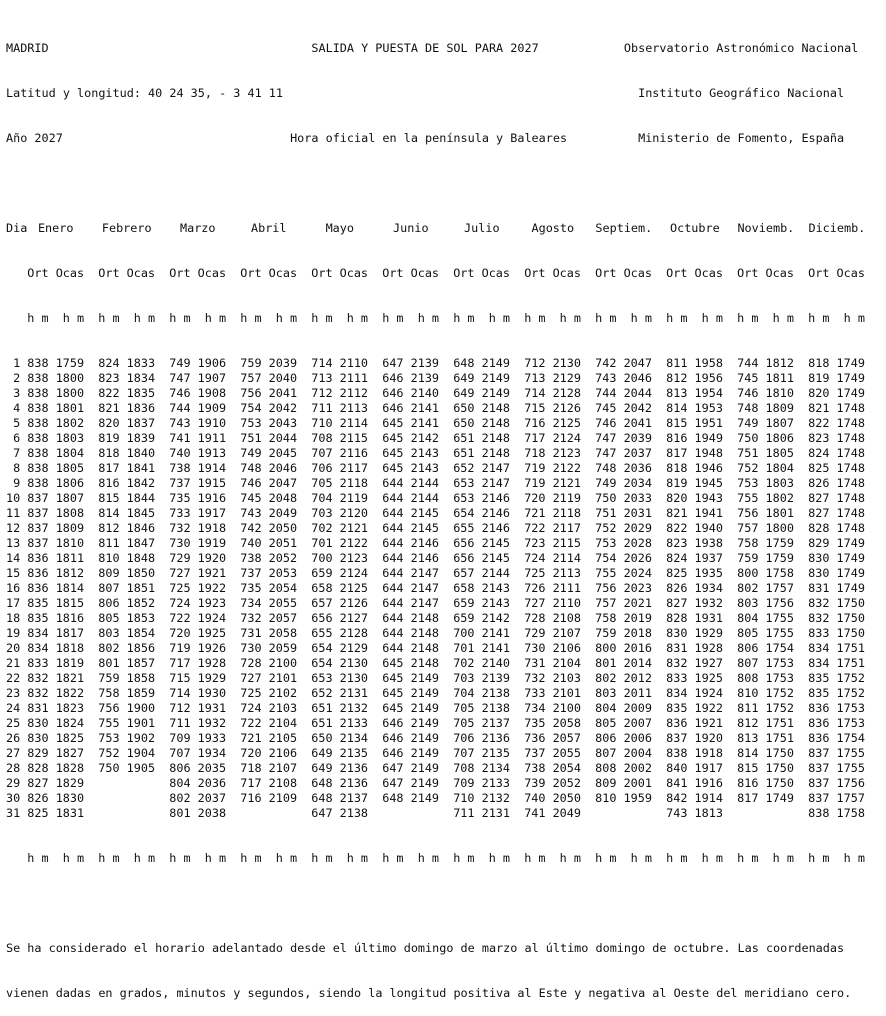 This screenshot has height=1016, width=886. I want to click on sunrise-time: 838, so click(38, 483).